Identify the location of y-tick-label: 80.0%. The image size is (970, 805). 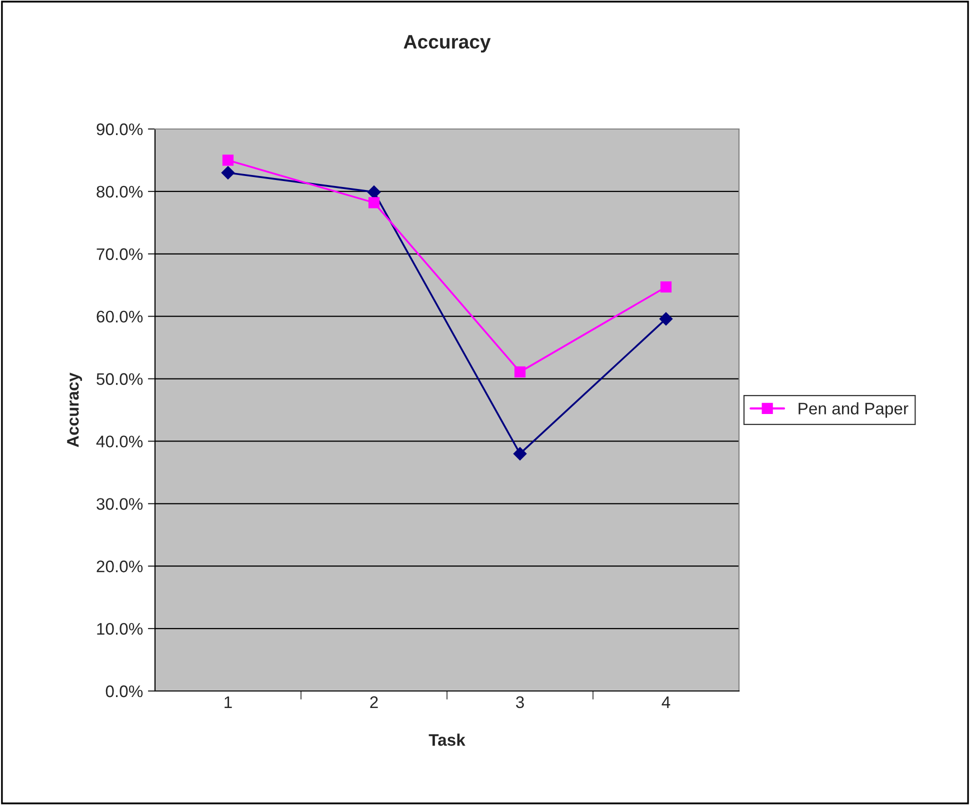
(119, 192).